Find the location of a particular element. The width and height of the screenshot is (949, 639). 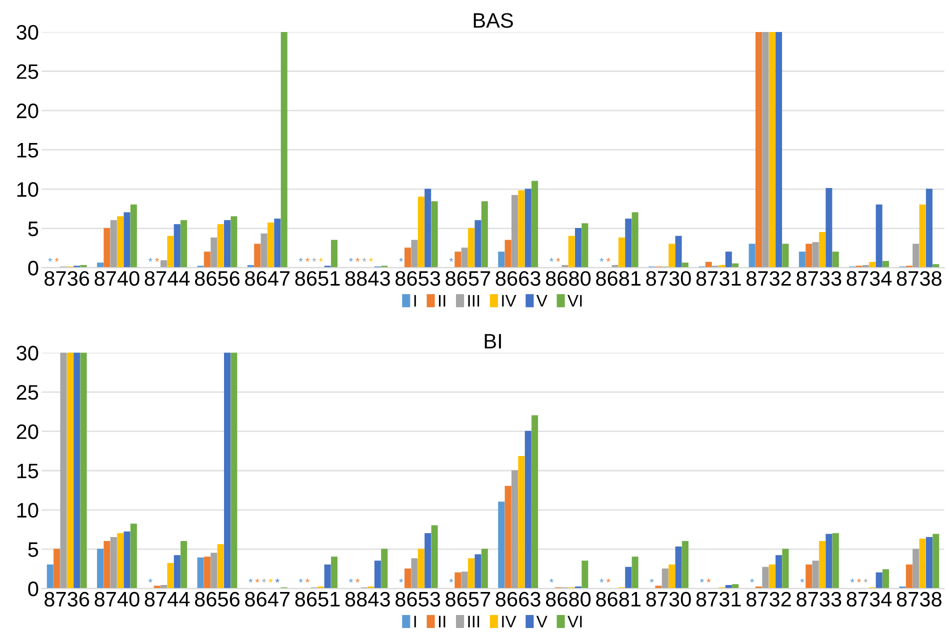

x-tick-label: 8738 is located at coordinates (919, 599).